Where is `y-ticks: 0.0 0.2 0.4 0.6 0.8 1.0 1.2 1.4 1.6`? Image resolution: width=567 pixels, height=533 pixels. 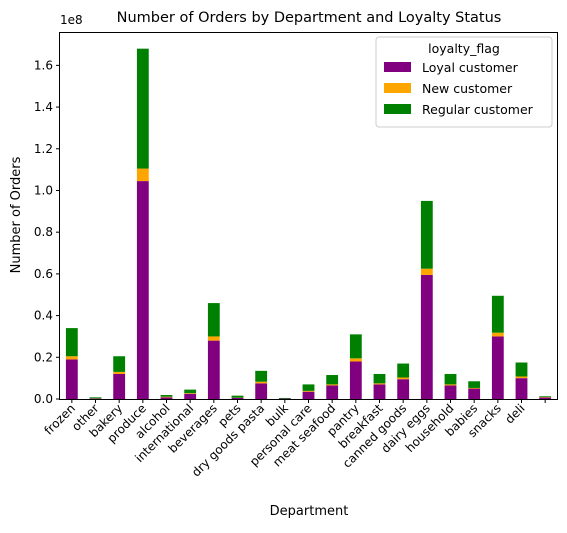
y-ticks: 0.0 0.2 0.4 0.6 0.8 1.0 1.2 1.4 1.6 is located at coordinates (47, 232).